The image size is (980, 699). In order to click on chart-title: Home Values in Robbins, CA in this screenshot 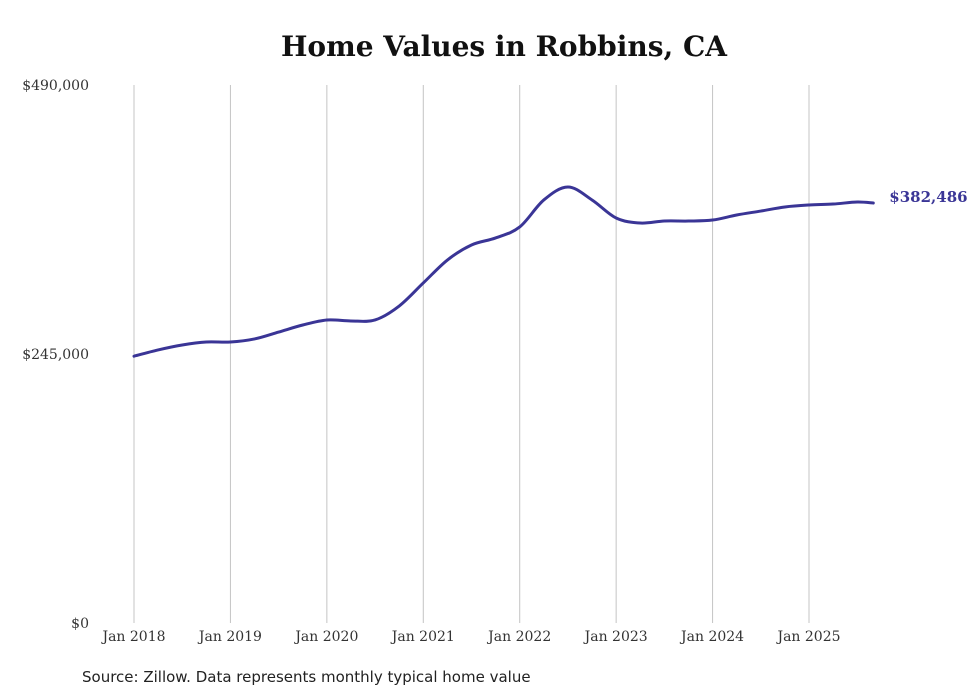, I will do `click(504, 46)`.